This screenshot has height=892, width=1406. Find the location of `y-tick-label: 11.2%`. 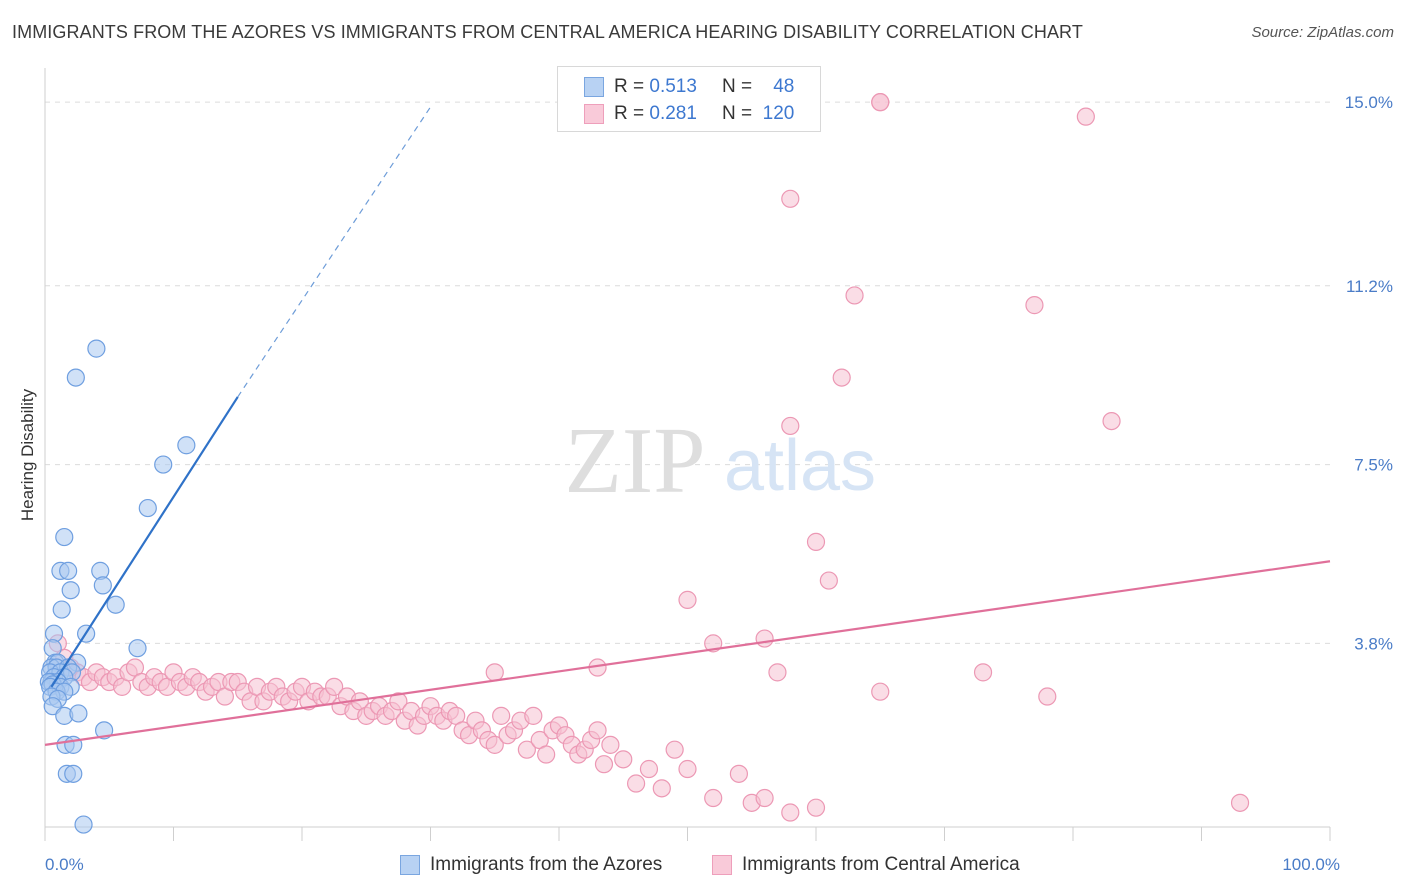

y-tick-label: 11.2% is located at coordinates (1369, 286).